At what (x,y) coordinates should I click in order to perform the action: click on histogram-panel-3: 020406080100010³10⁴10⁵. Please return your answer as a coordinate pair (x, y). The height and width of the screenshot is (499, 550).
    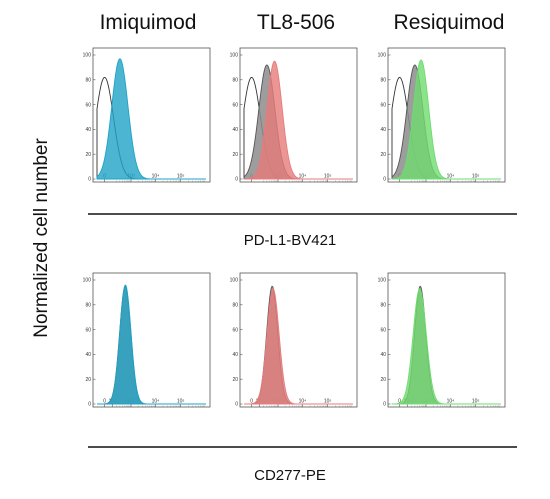
    Looking at the image, I should click on (442, 115).